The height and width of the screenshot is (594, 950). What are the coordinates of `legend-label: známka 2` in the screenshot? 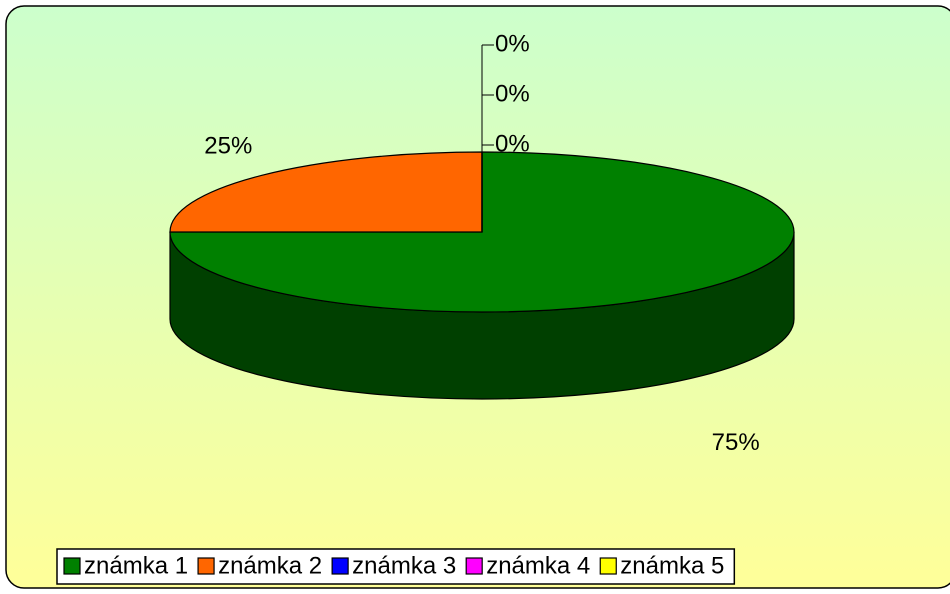 It's located at (270, 565).